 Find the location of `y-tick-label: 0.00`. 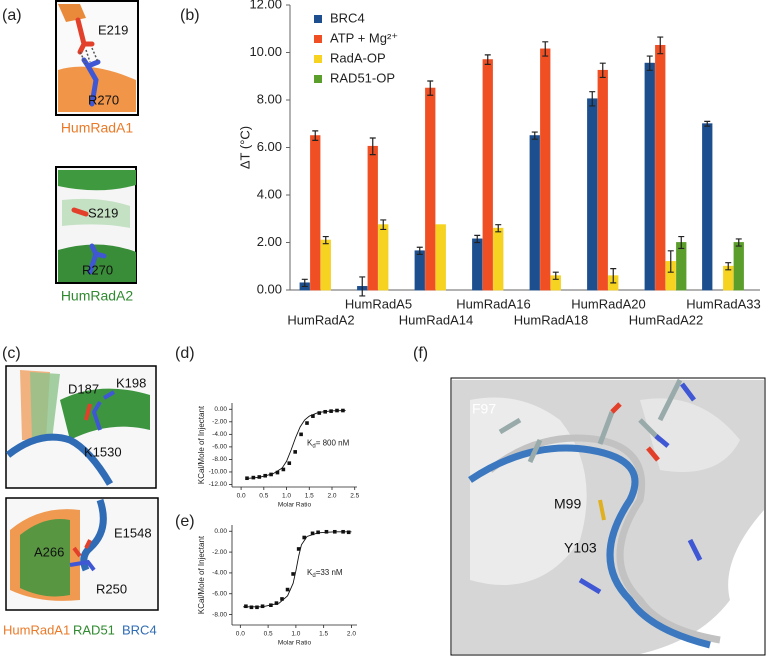

y-tick-label: 0.00 is located at coordinates (220, 531).